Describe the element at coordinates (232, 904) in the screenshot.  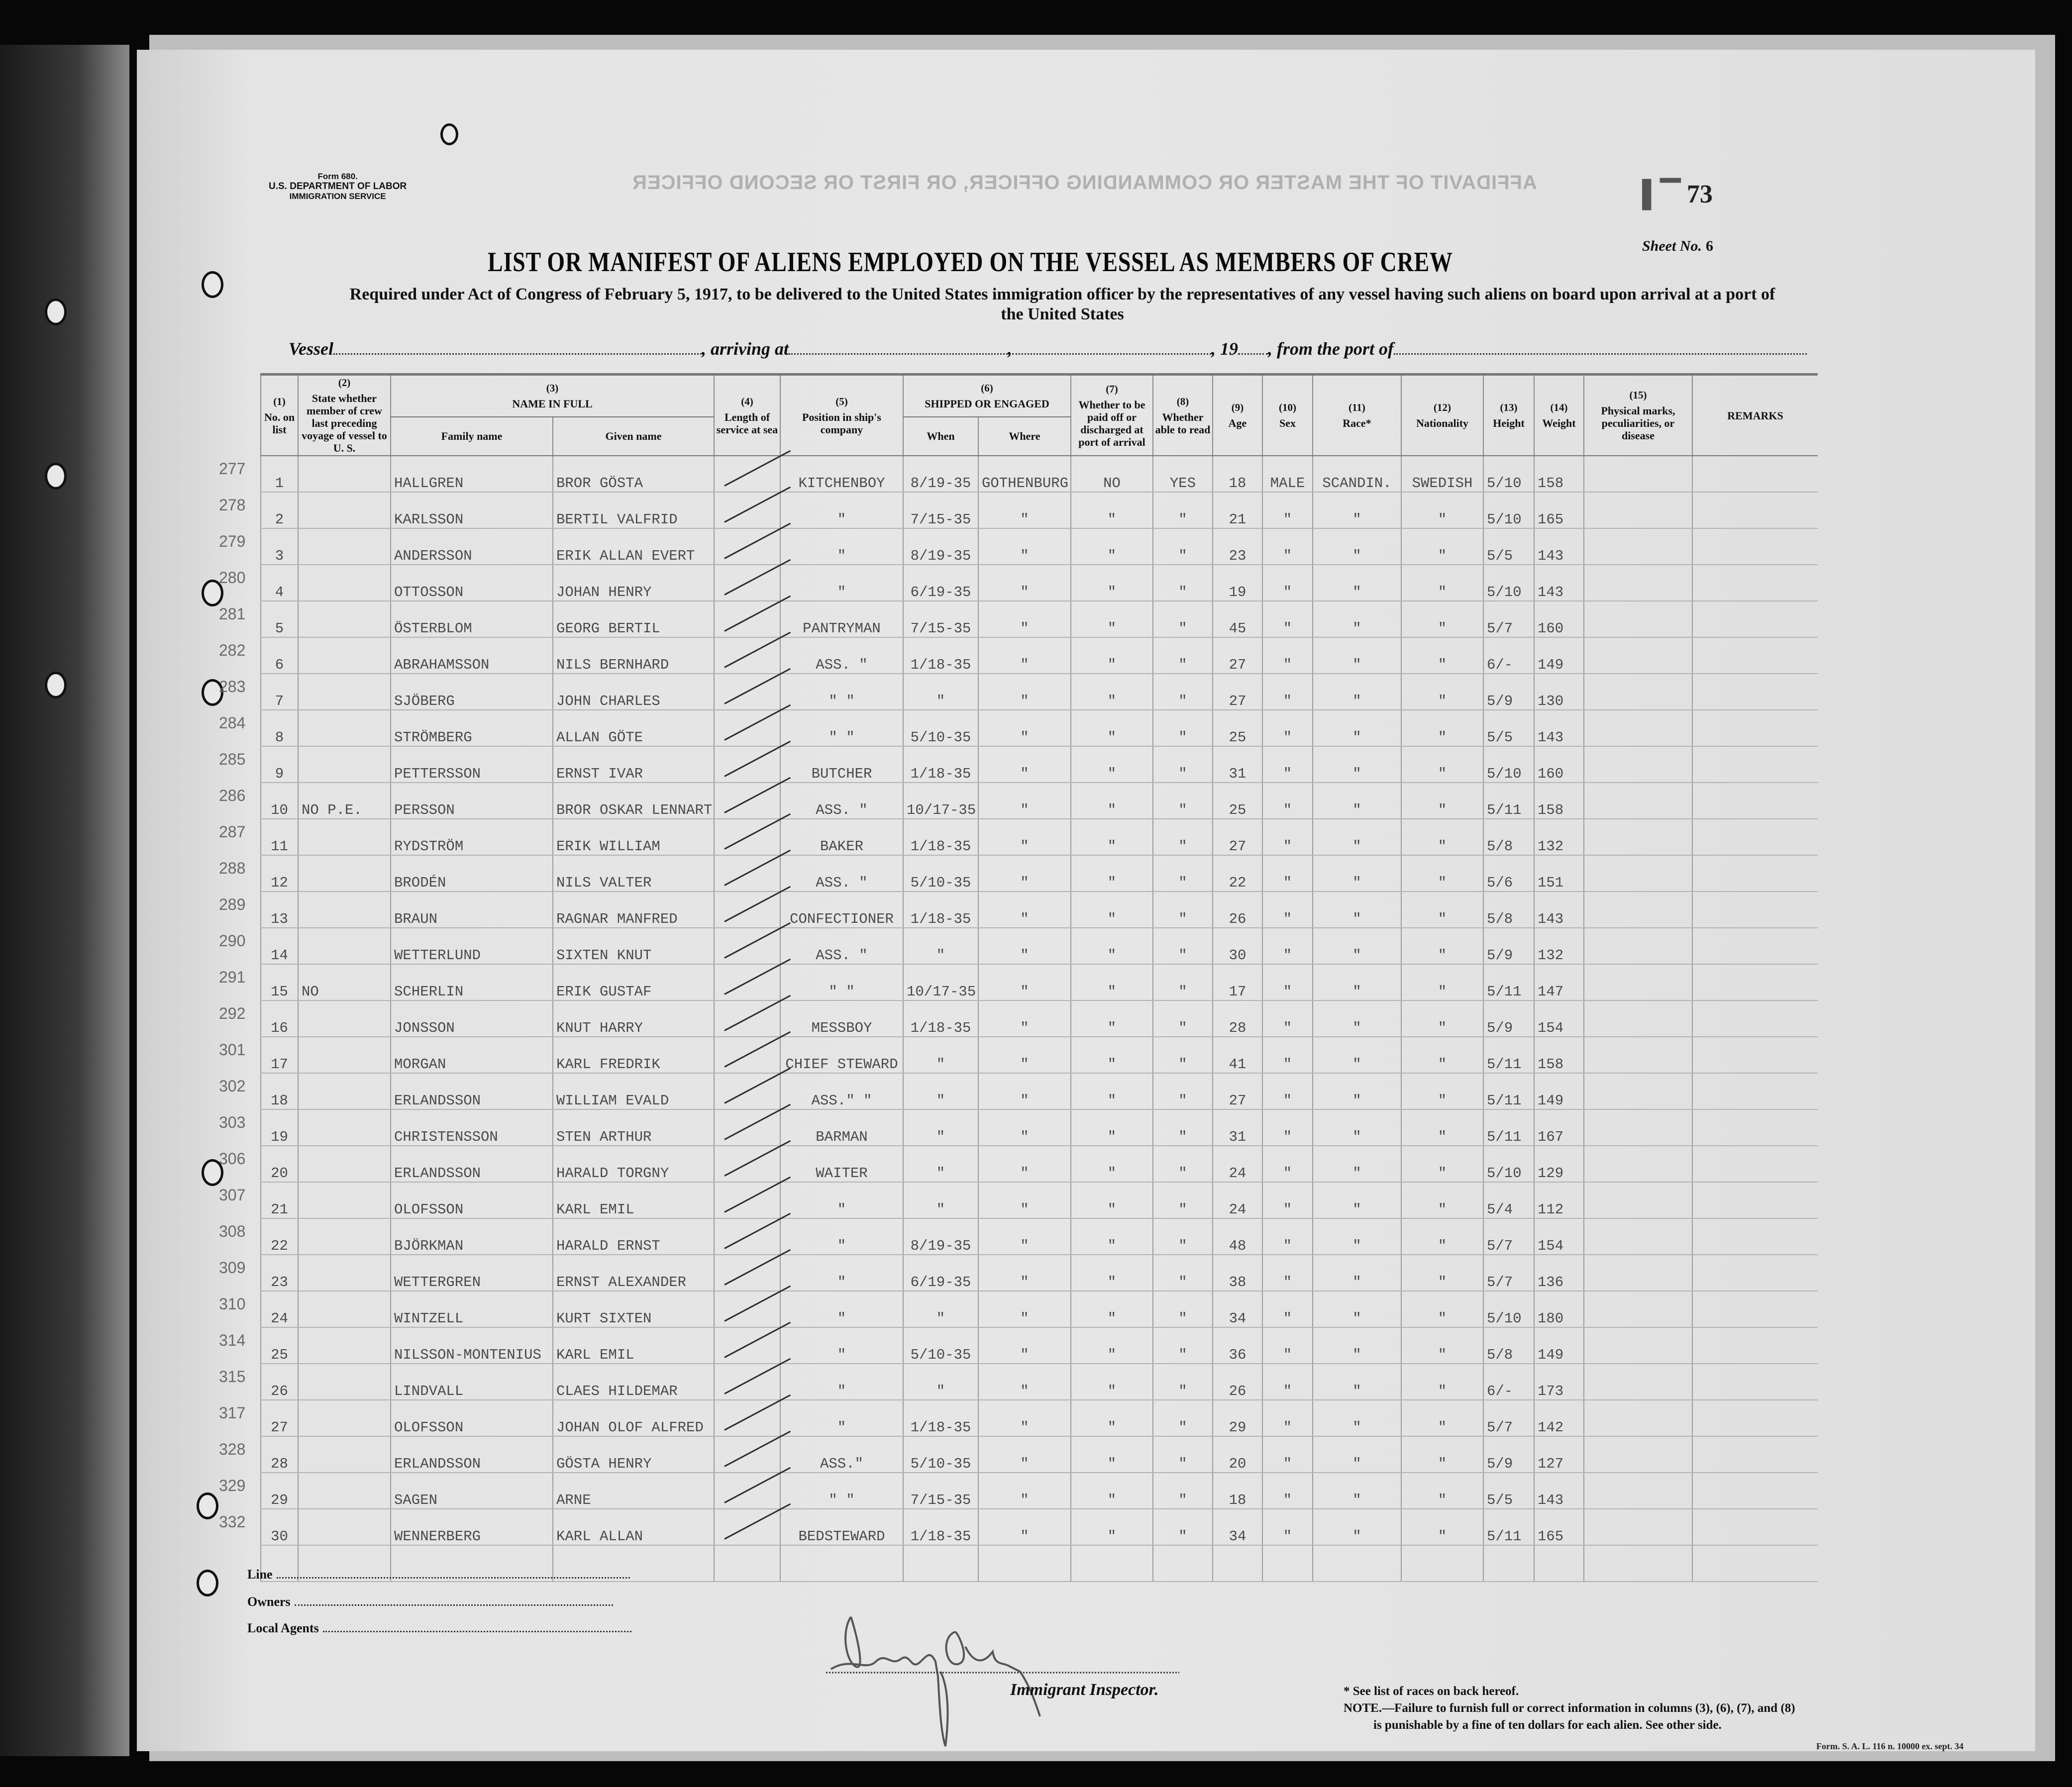
I see `list-number: 289` at that location.